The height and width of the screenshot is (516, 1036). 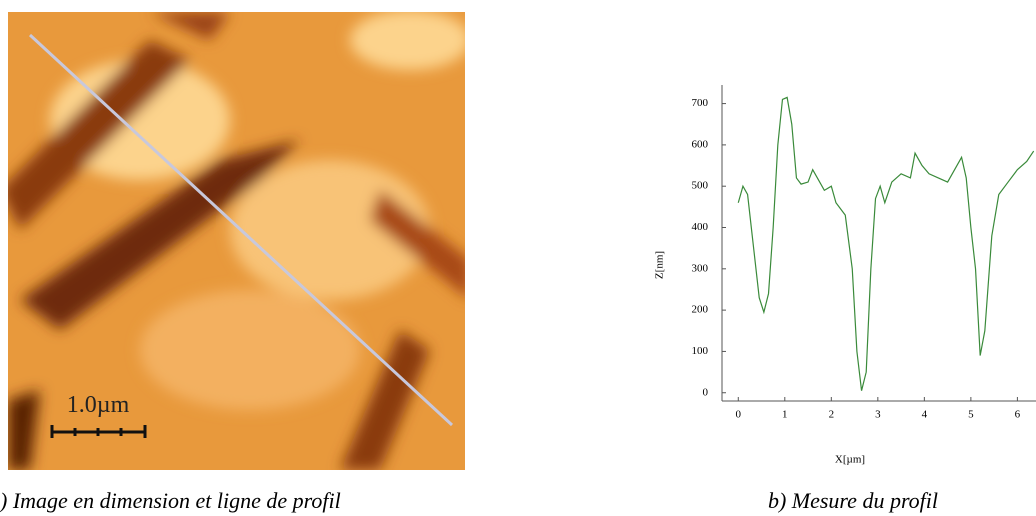 I want to click on chart-caption: b) Mesure du profil, so click(x=853, y=500).